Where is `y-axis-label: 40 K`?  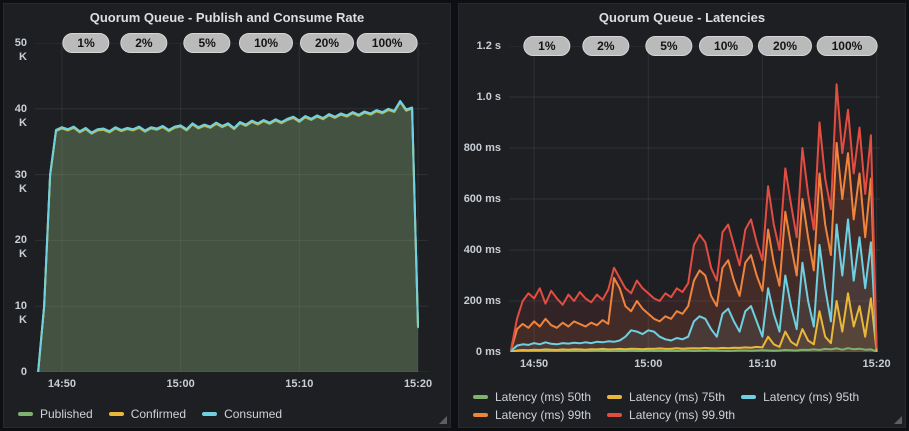
y-axis-label: 40 K is located at coordinates (20, 115).